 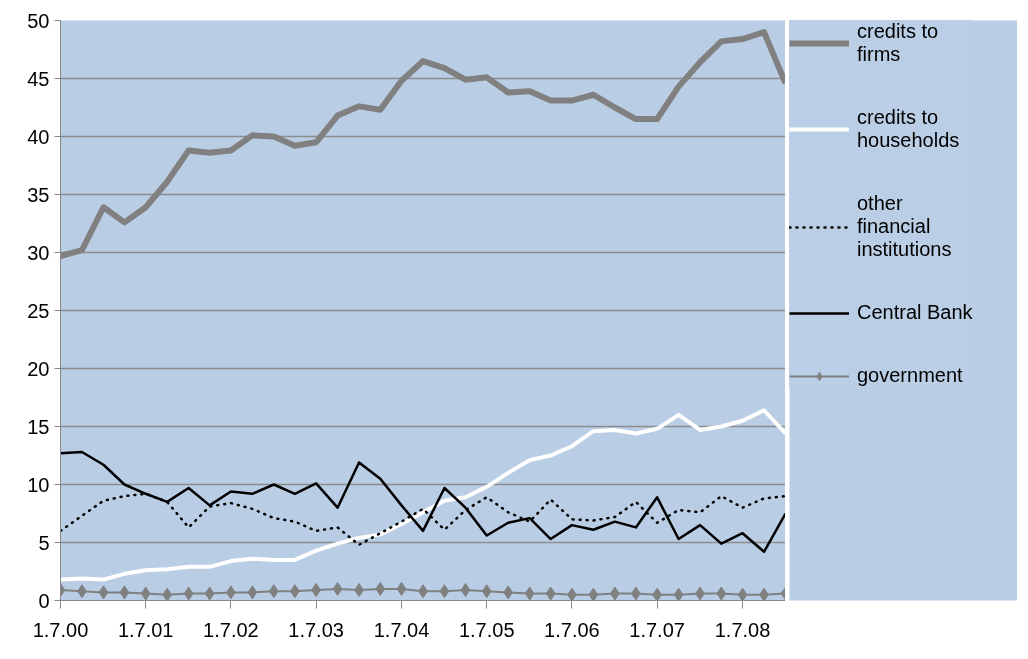 I want to click on x-tick-label: 1.7.05, so click(x=486, y=629).